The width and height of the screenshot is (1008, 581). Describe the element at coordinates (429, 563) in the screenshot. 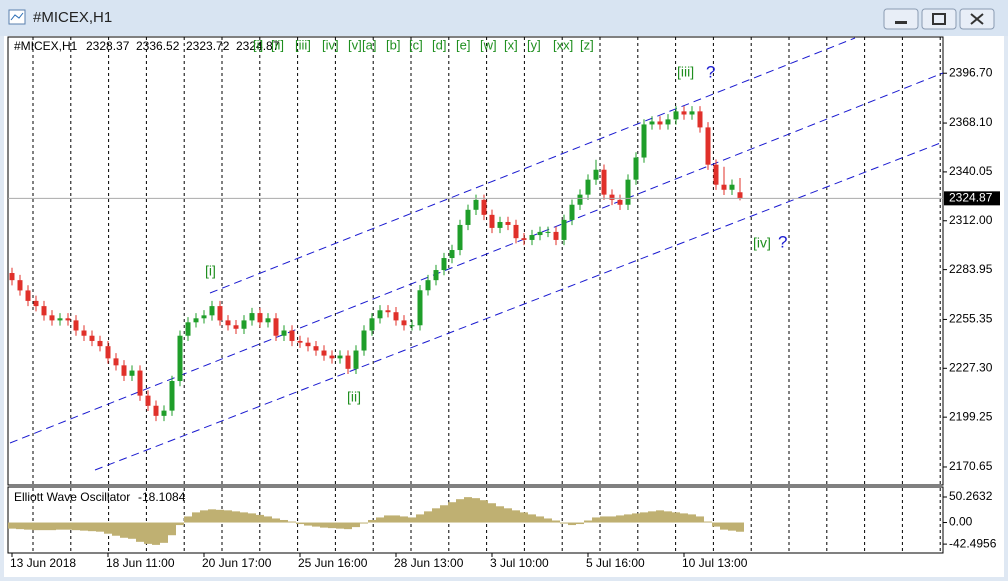

I see `x-tick-label: 28 Jun 13:00` at that location.